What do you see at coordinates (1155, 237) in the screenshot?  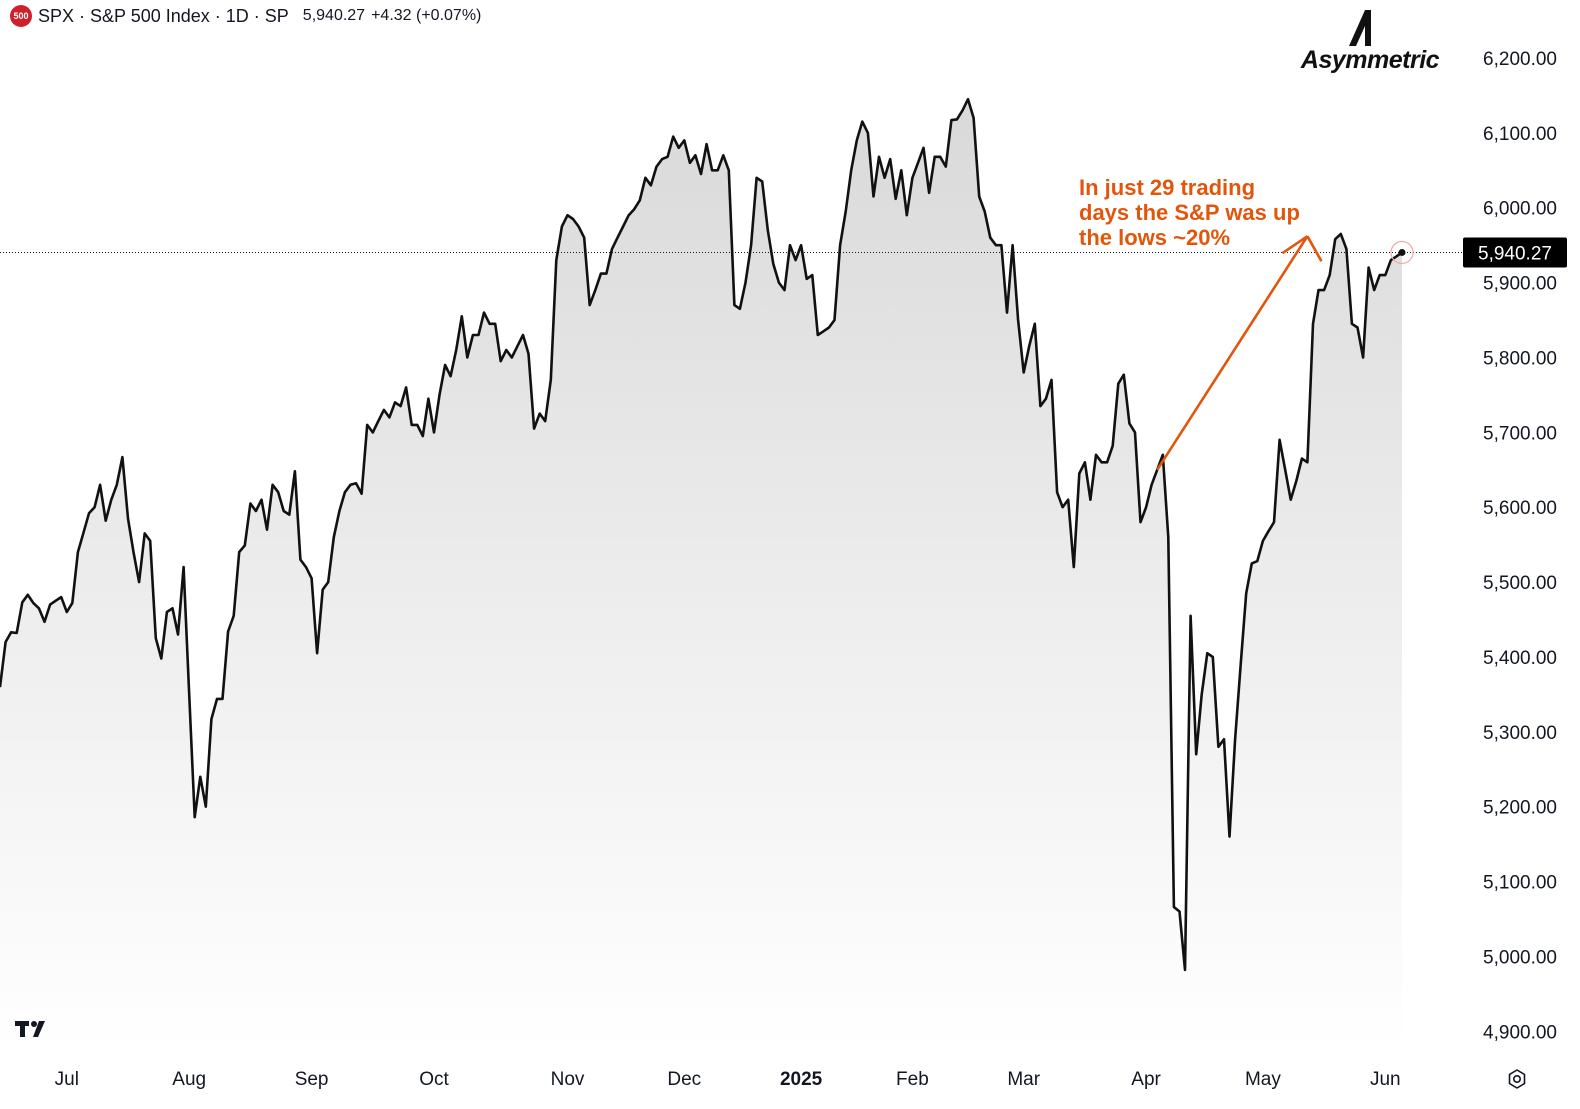 I see `annotation-line-3: the lows ~20%` at bounding box center [1155, 237].